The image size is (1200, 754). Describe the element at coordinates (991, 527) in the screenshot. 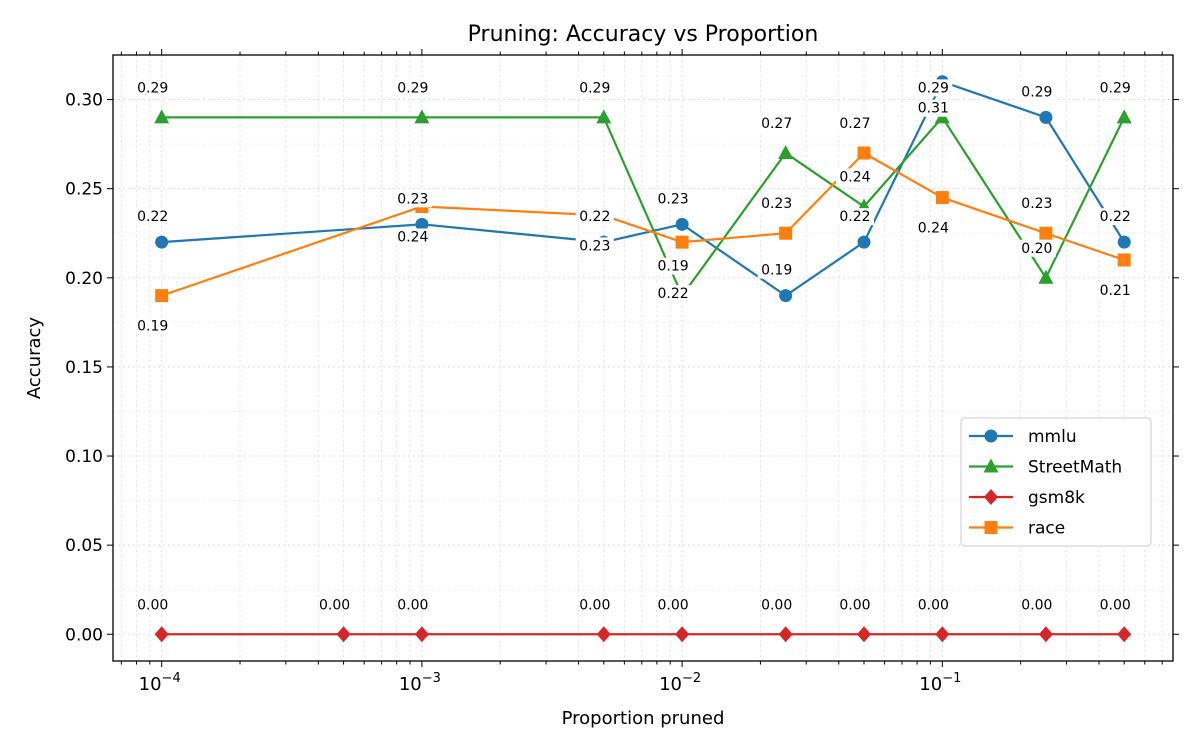

I see `legend-marker-race` at that location.